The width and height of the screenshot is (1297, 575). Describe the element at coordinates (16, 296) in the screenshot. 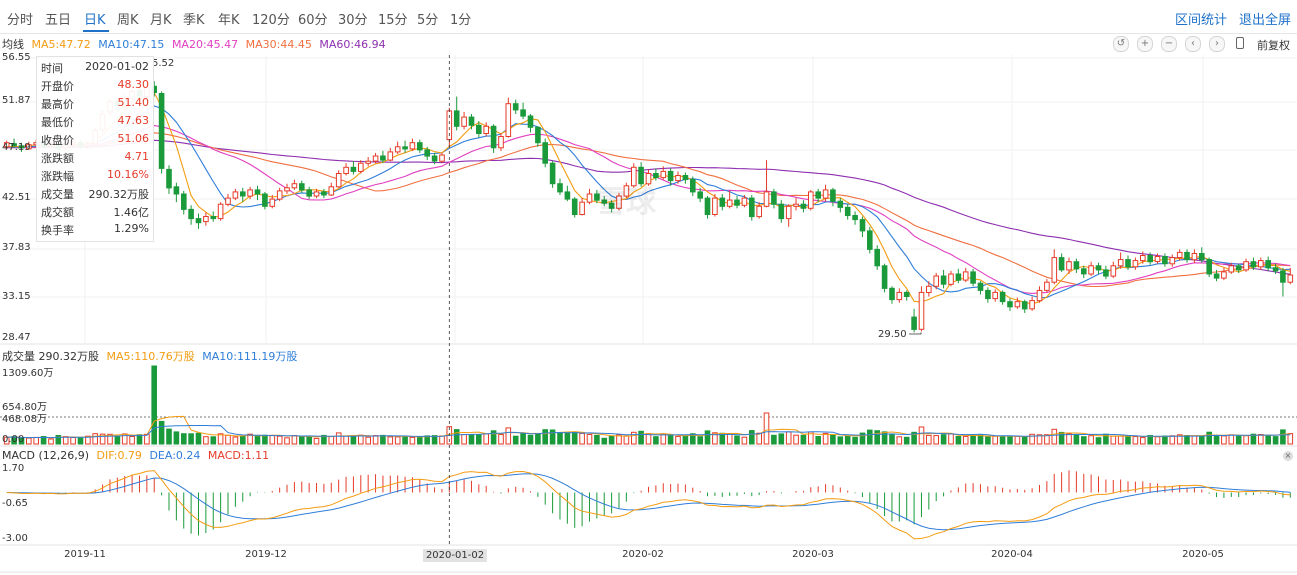

I see `price-tick-label: 33.15` at that location.